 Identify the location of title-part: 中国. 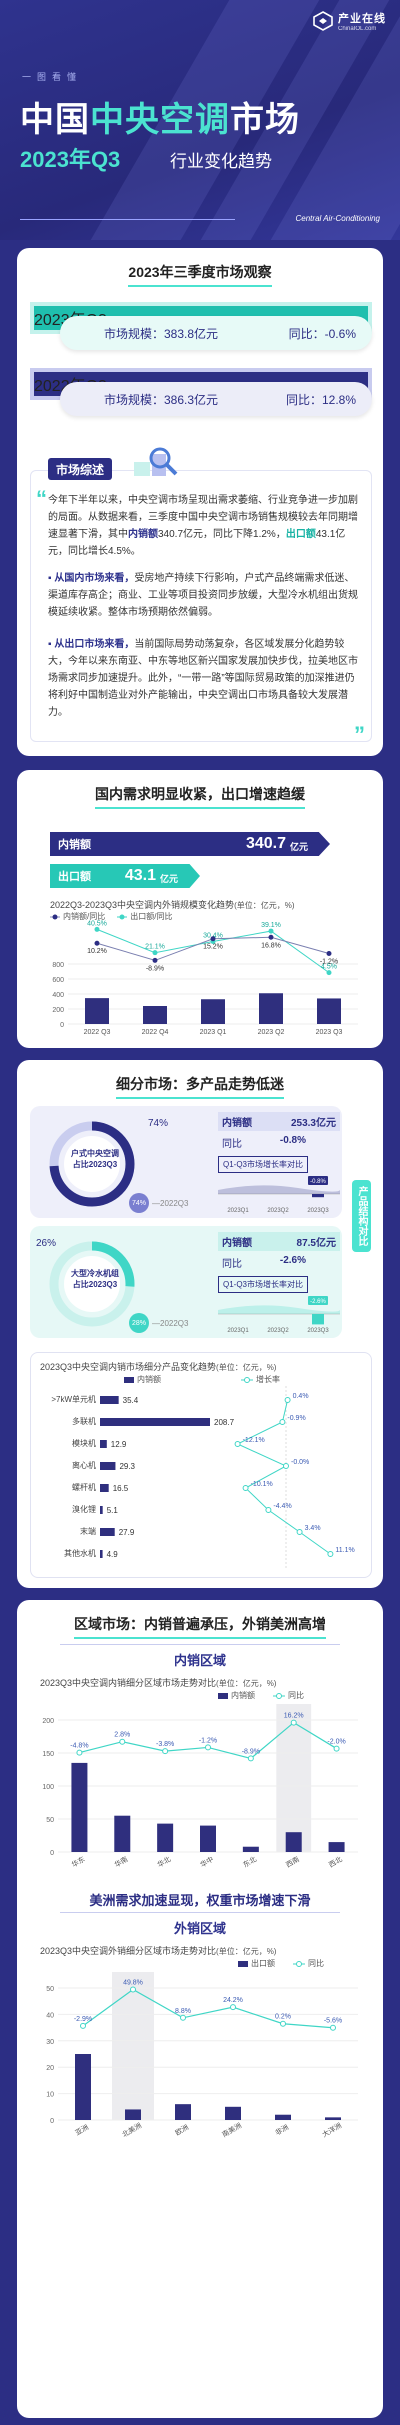
(55, 120).